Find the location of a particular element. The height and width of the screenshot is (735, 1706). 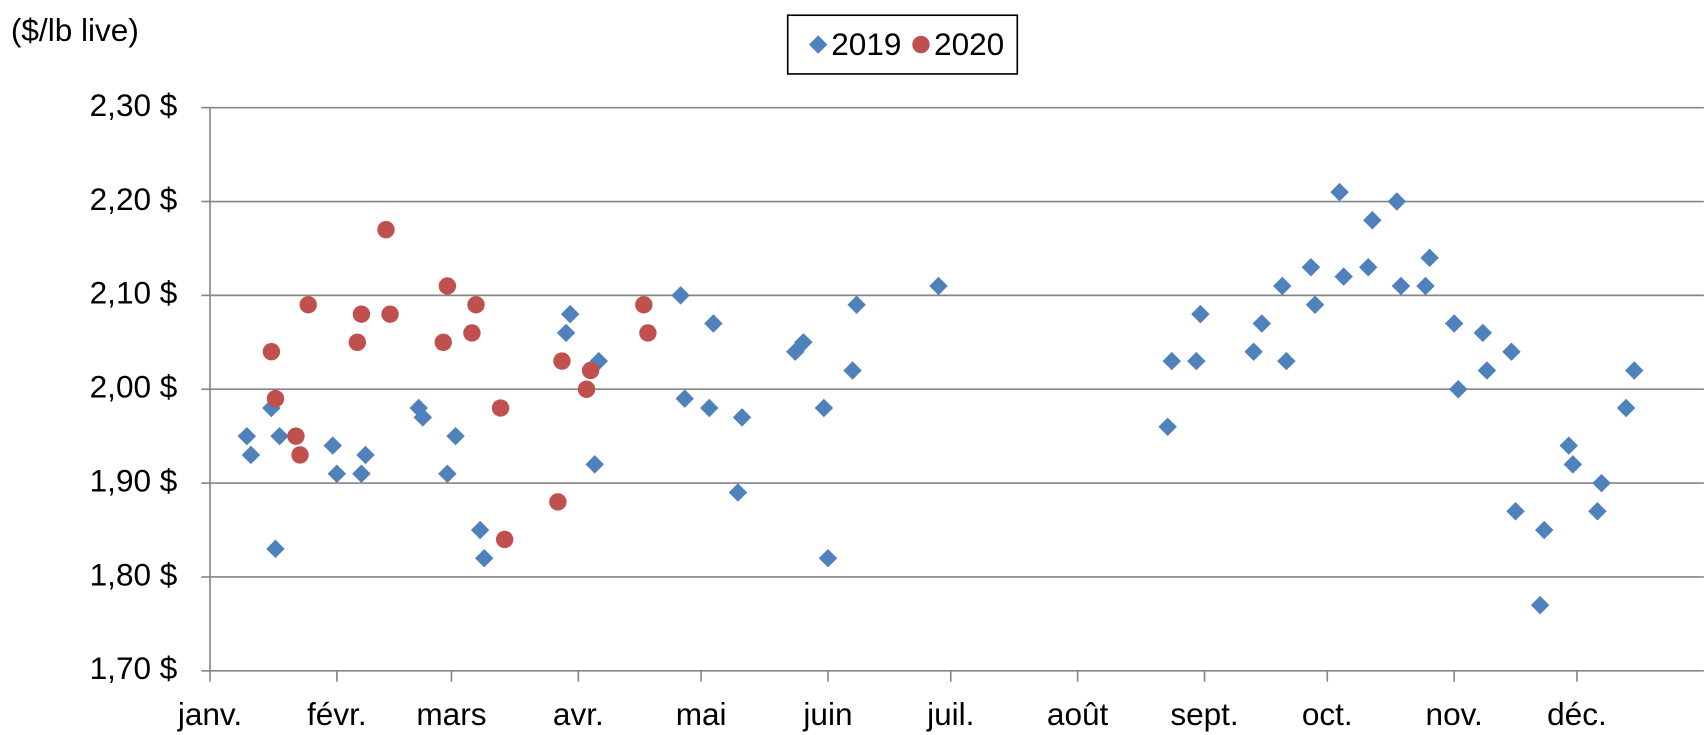

x-tick-label: juin is located at coordinates (827, 714).